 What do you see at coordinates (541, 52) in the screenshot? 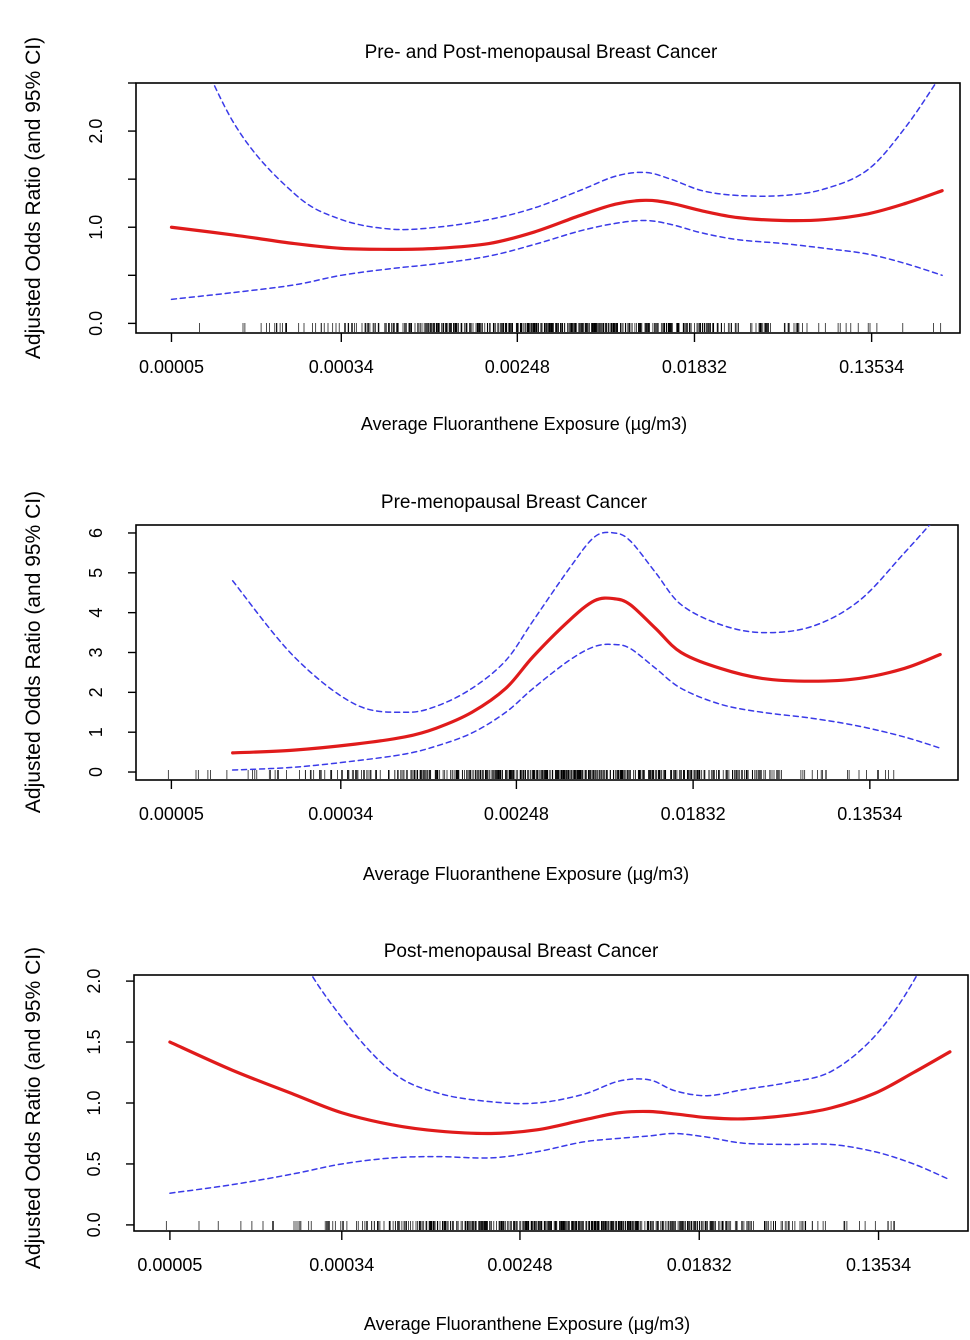
I see `chart-title: Pre- and Post-menopausal Breast Cancer` at bounding box center [541, 52].